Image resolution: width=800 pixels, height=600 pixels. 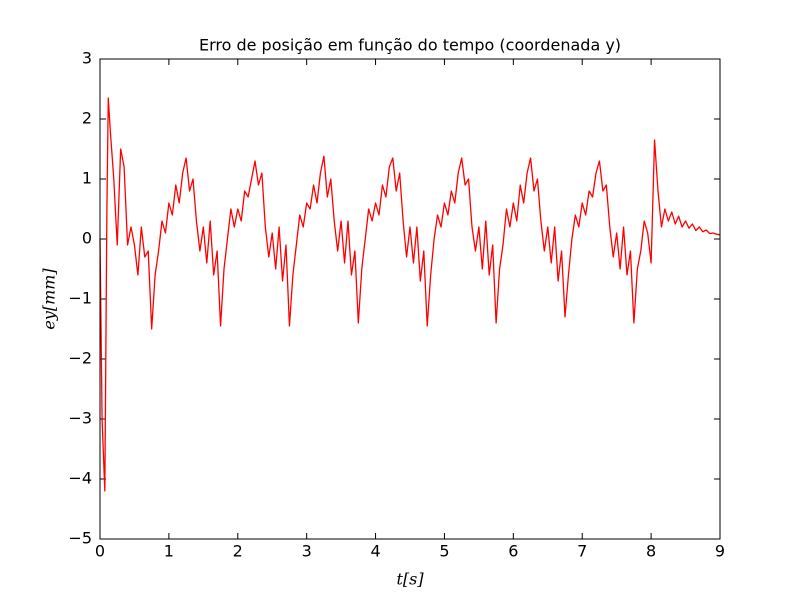 What do you see at coordinates (80, 418) in the screenshot?
I see `y-tick-label: −3` at bounding box center [80, 418].